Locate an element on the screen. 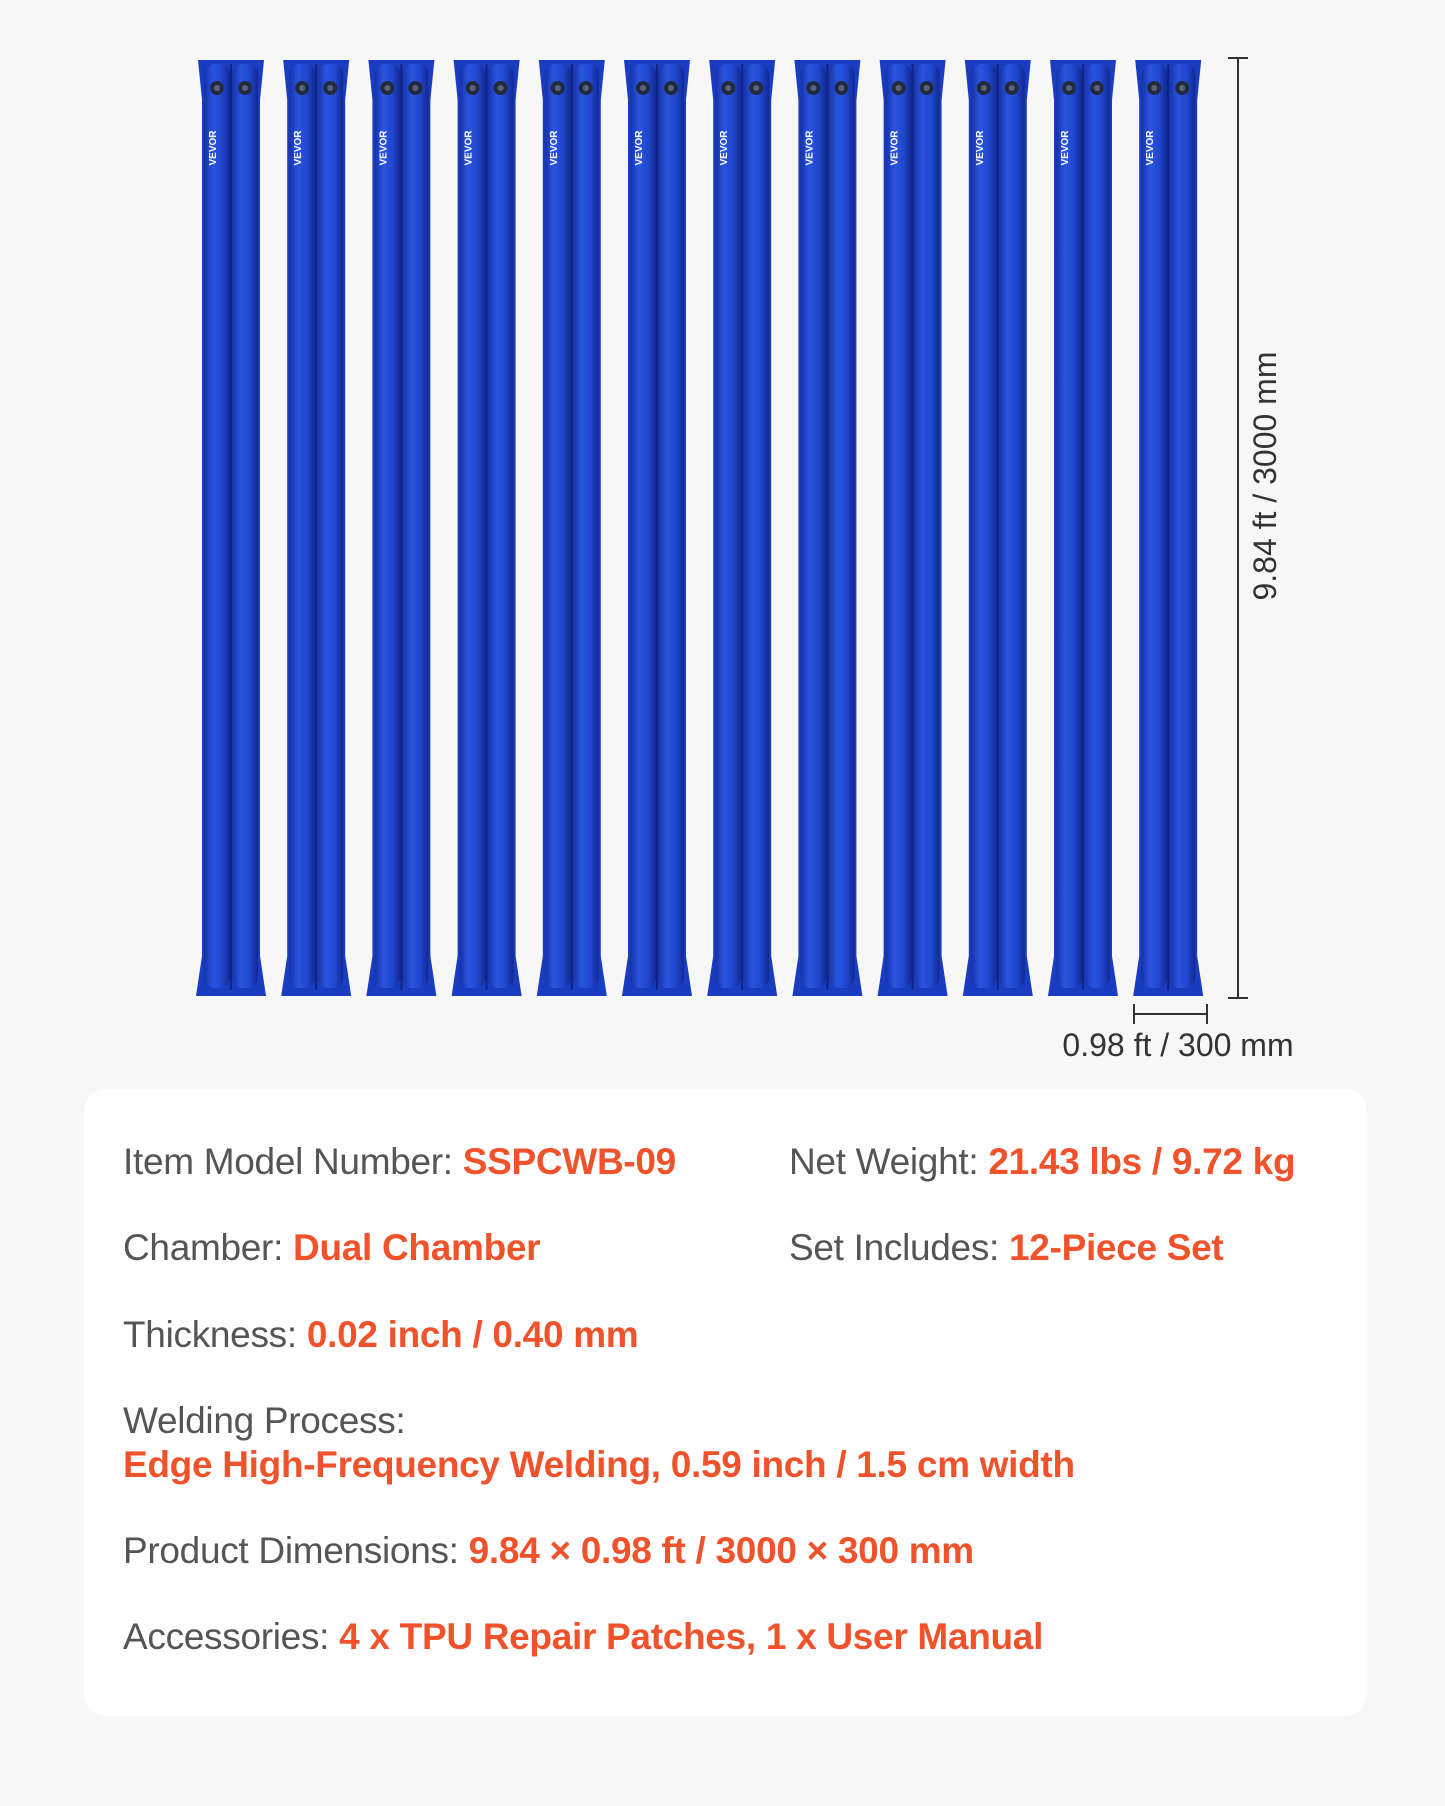  spec: Net Weight: 21.43 lbs / 9.72 kg is located at coordinates (1042, 1162).